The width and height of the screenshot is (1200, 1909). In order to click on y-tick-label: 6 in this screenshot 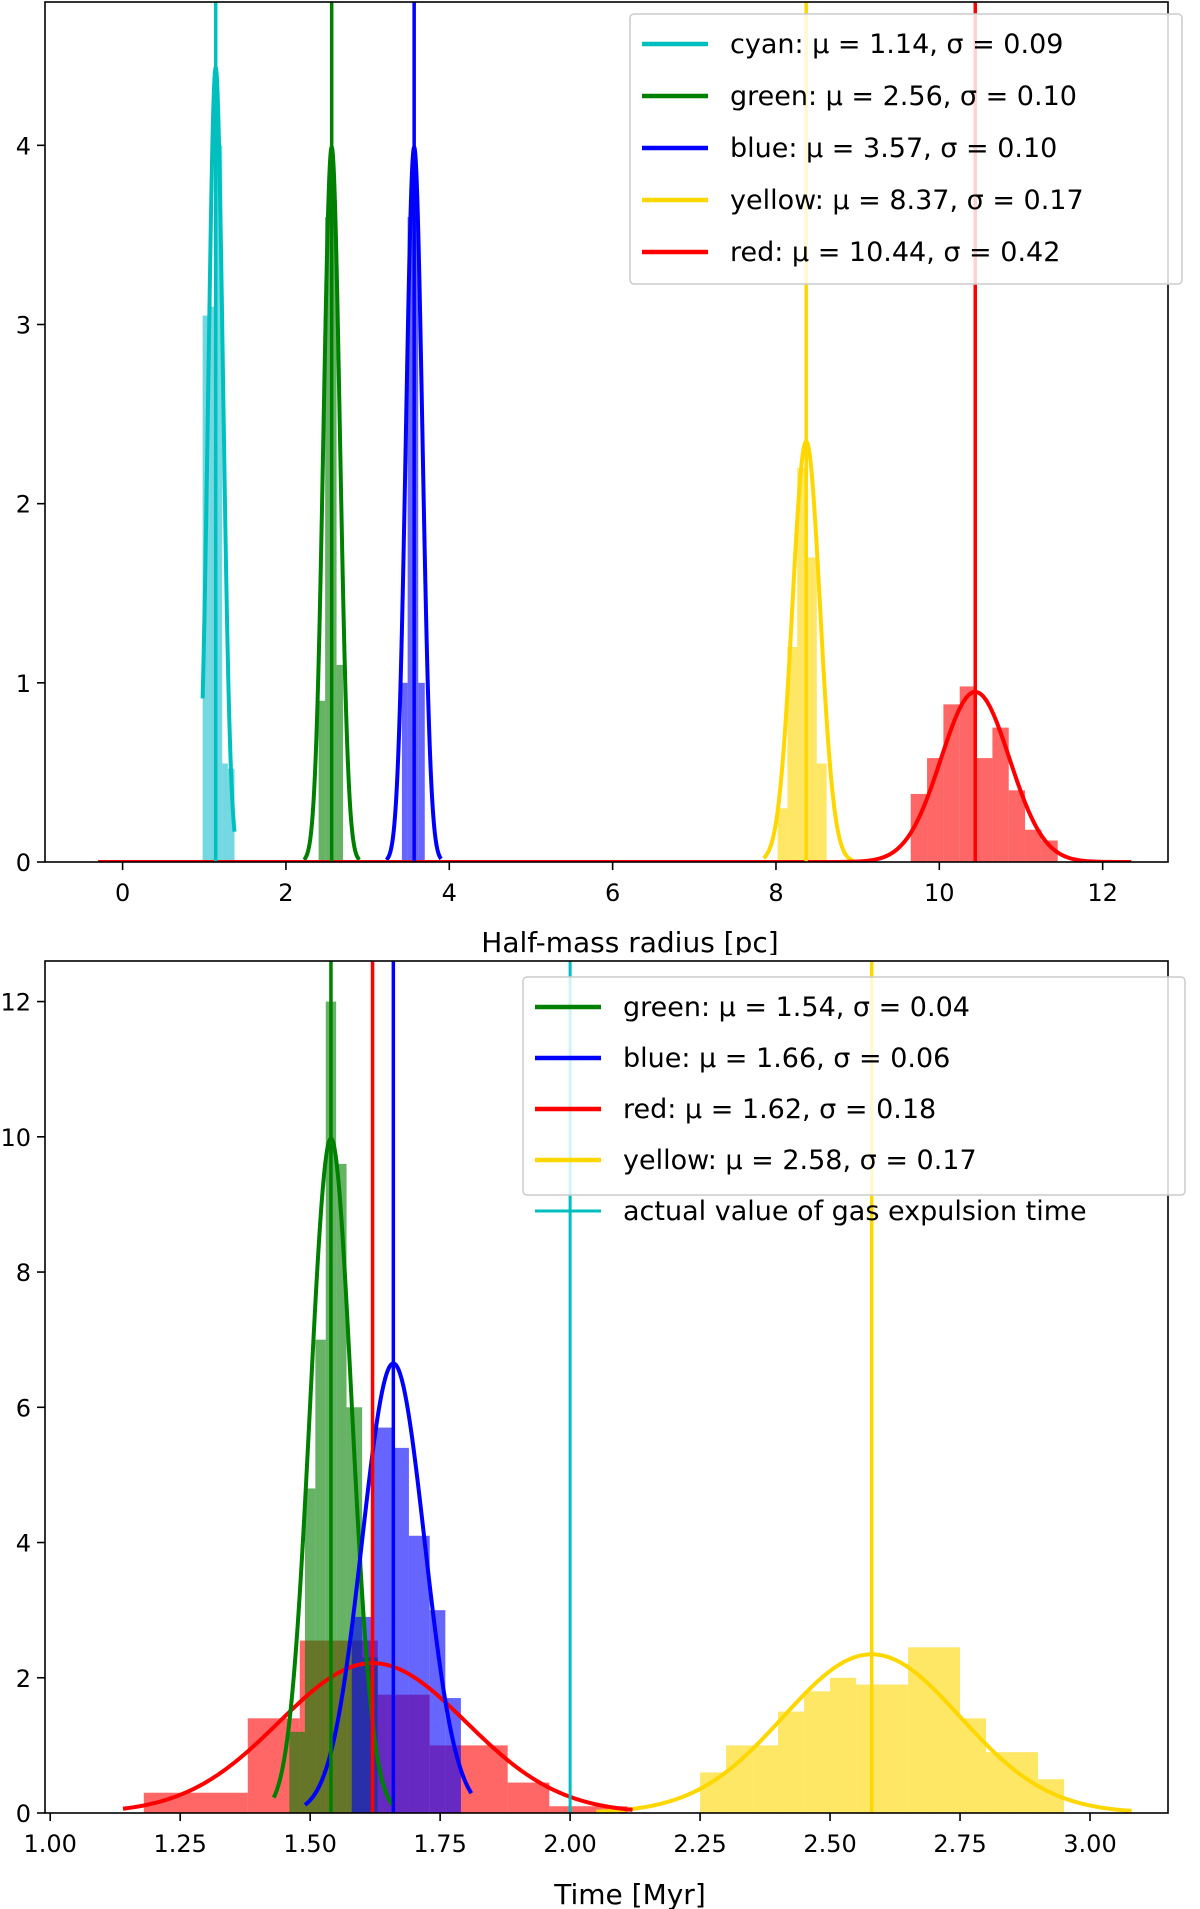, I will do `click(23, 1408)`.